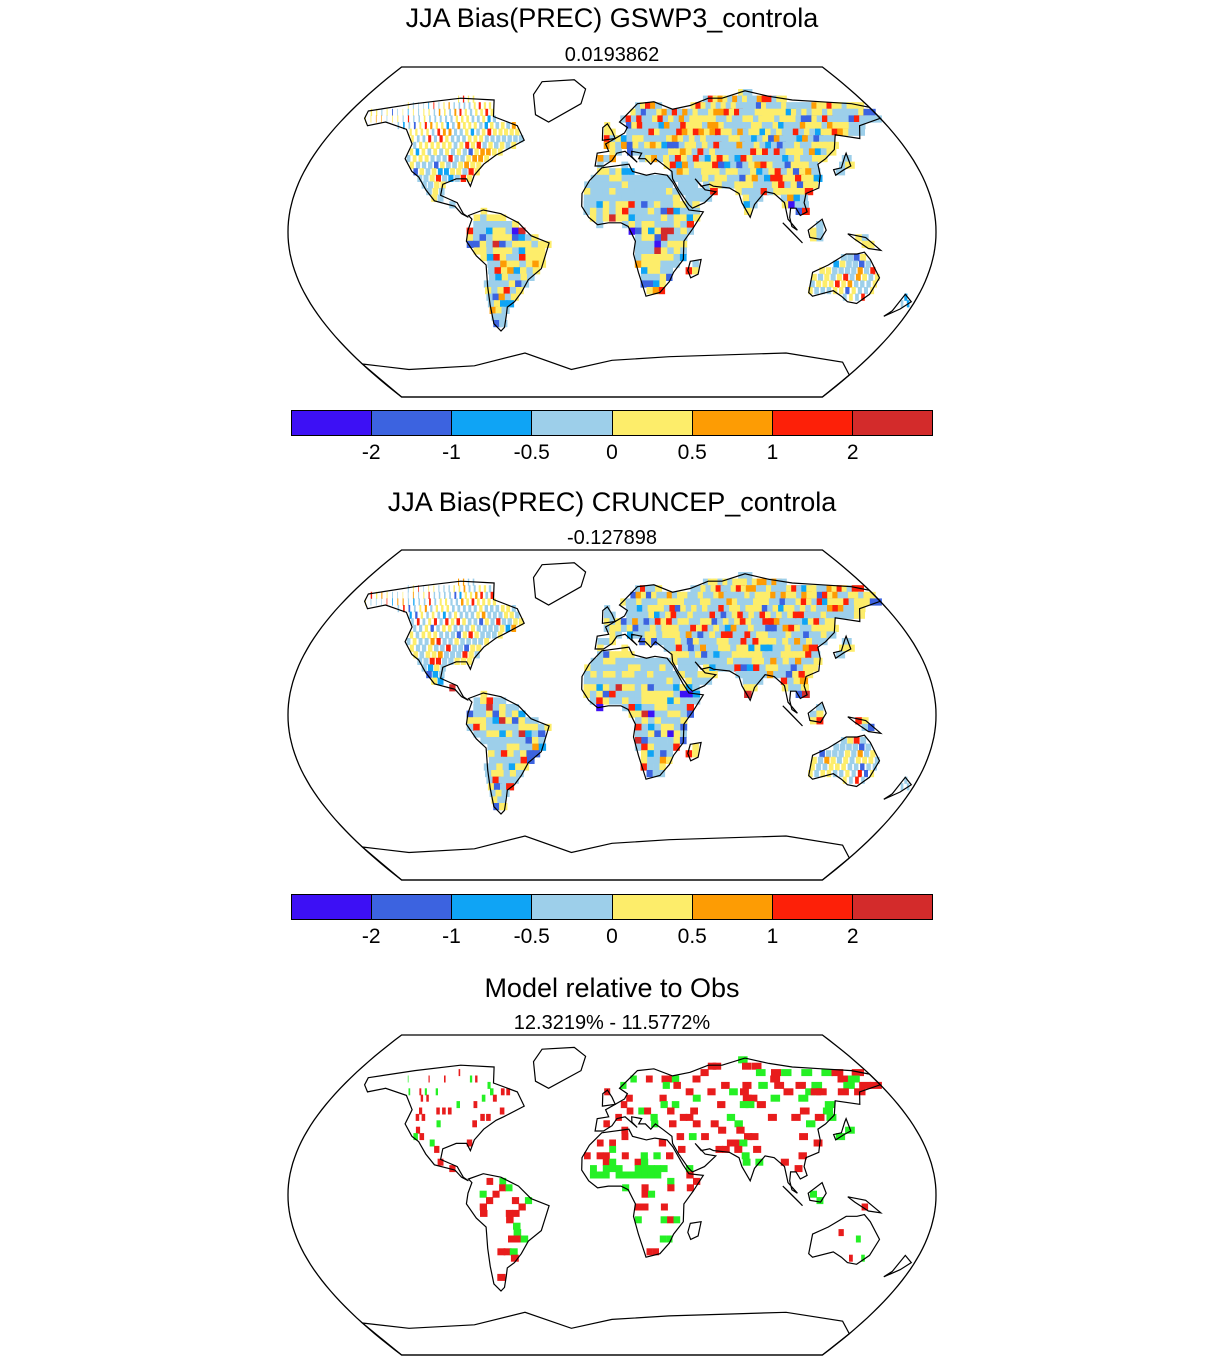 This screenshot has height=1368, width=1224. Describe the element at coordinates (844, 761) in the screenshot. I see `coastline-australia` at that location.